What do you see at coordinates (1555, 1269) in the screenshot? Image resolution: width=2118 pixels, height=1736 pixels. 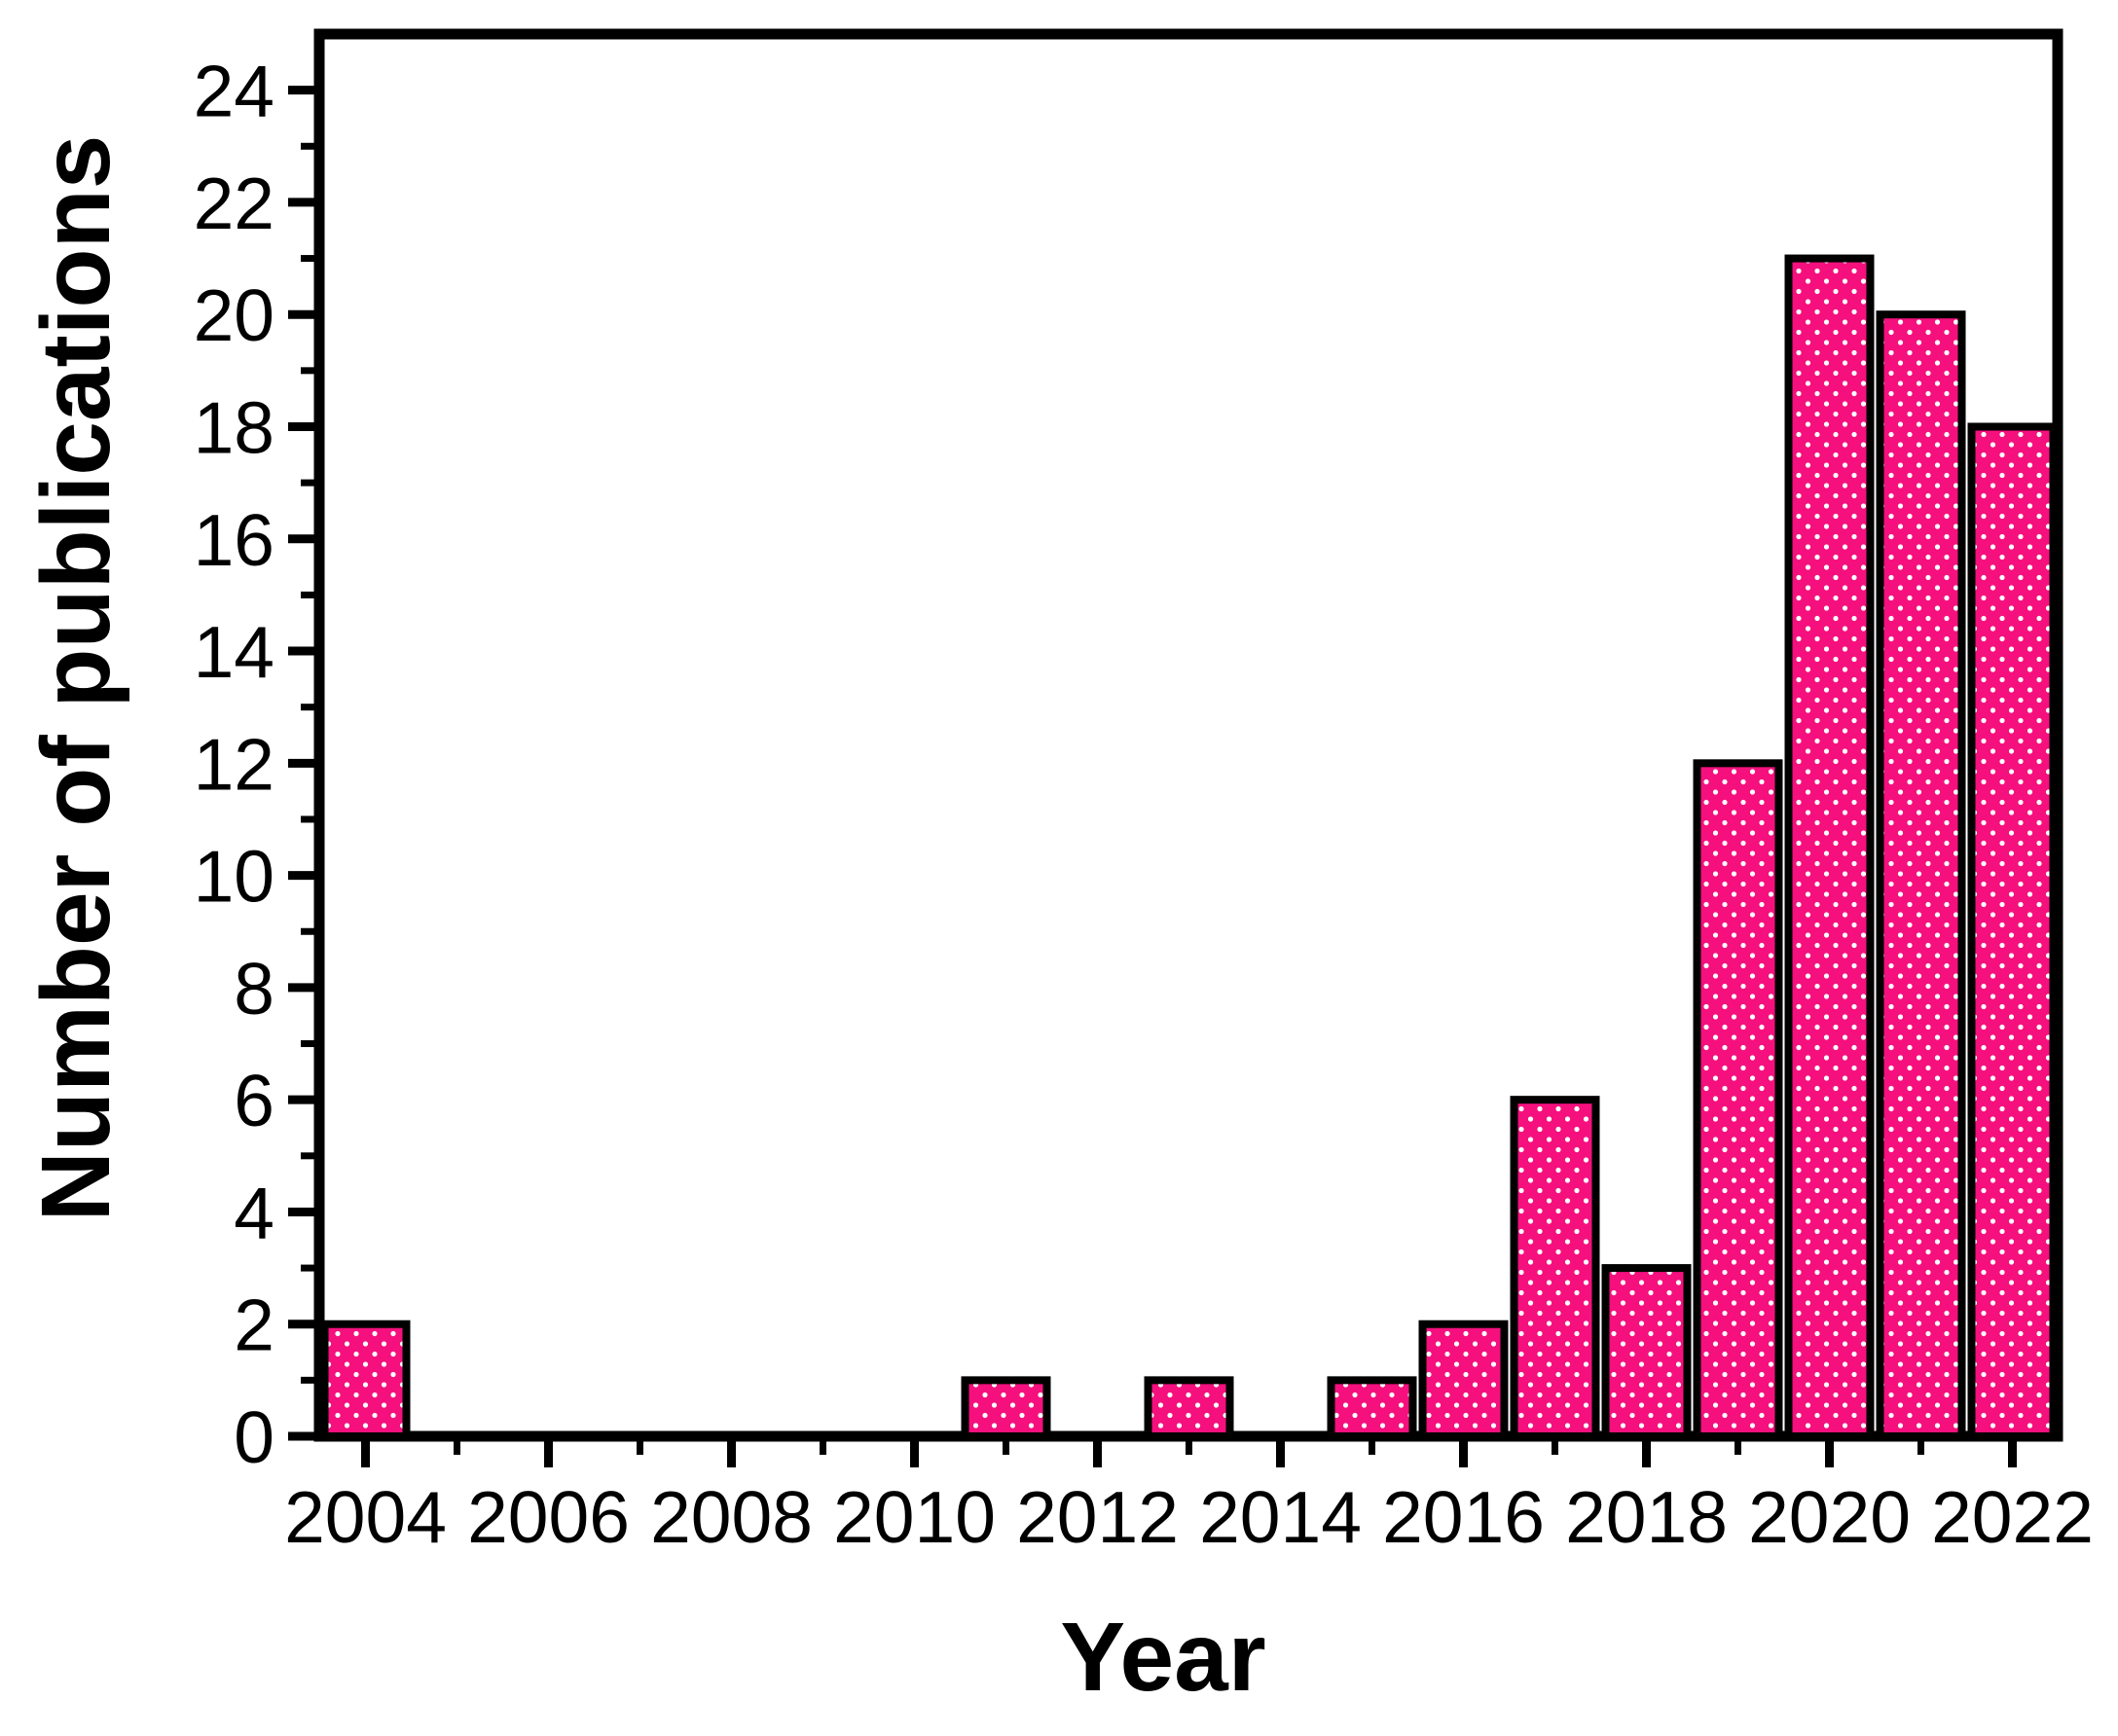 I see `bar-2017` at bounding box center [1555, 1269].